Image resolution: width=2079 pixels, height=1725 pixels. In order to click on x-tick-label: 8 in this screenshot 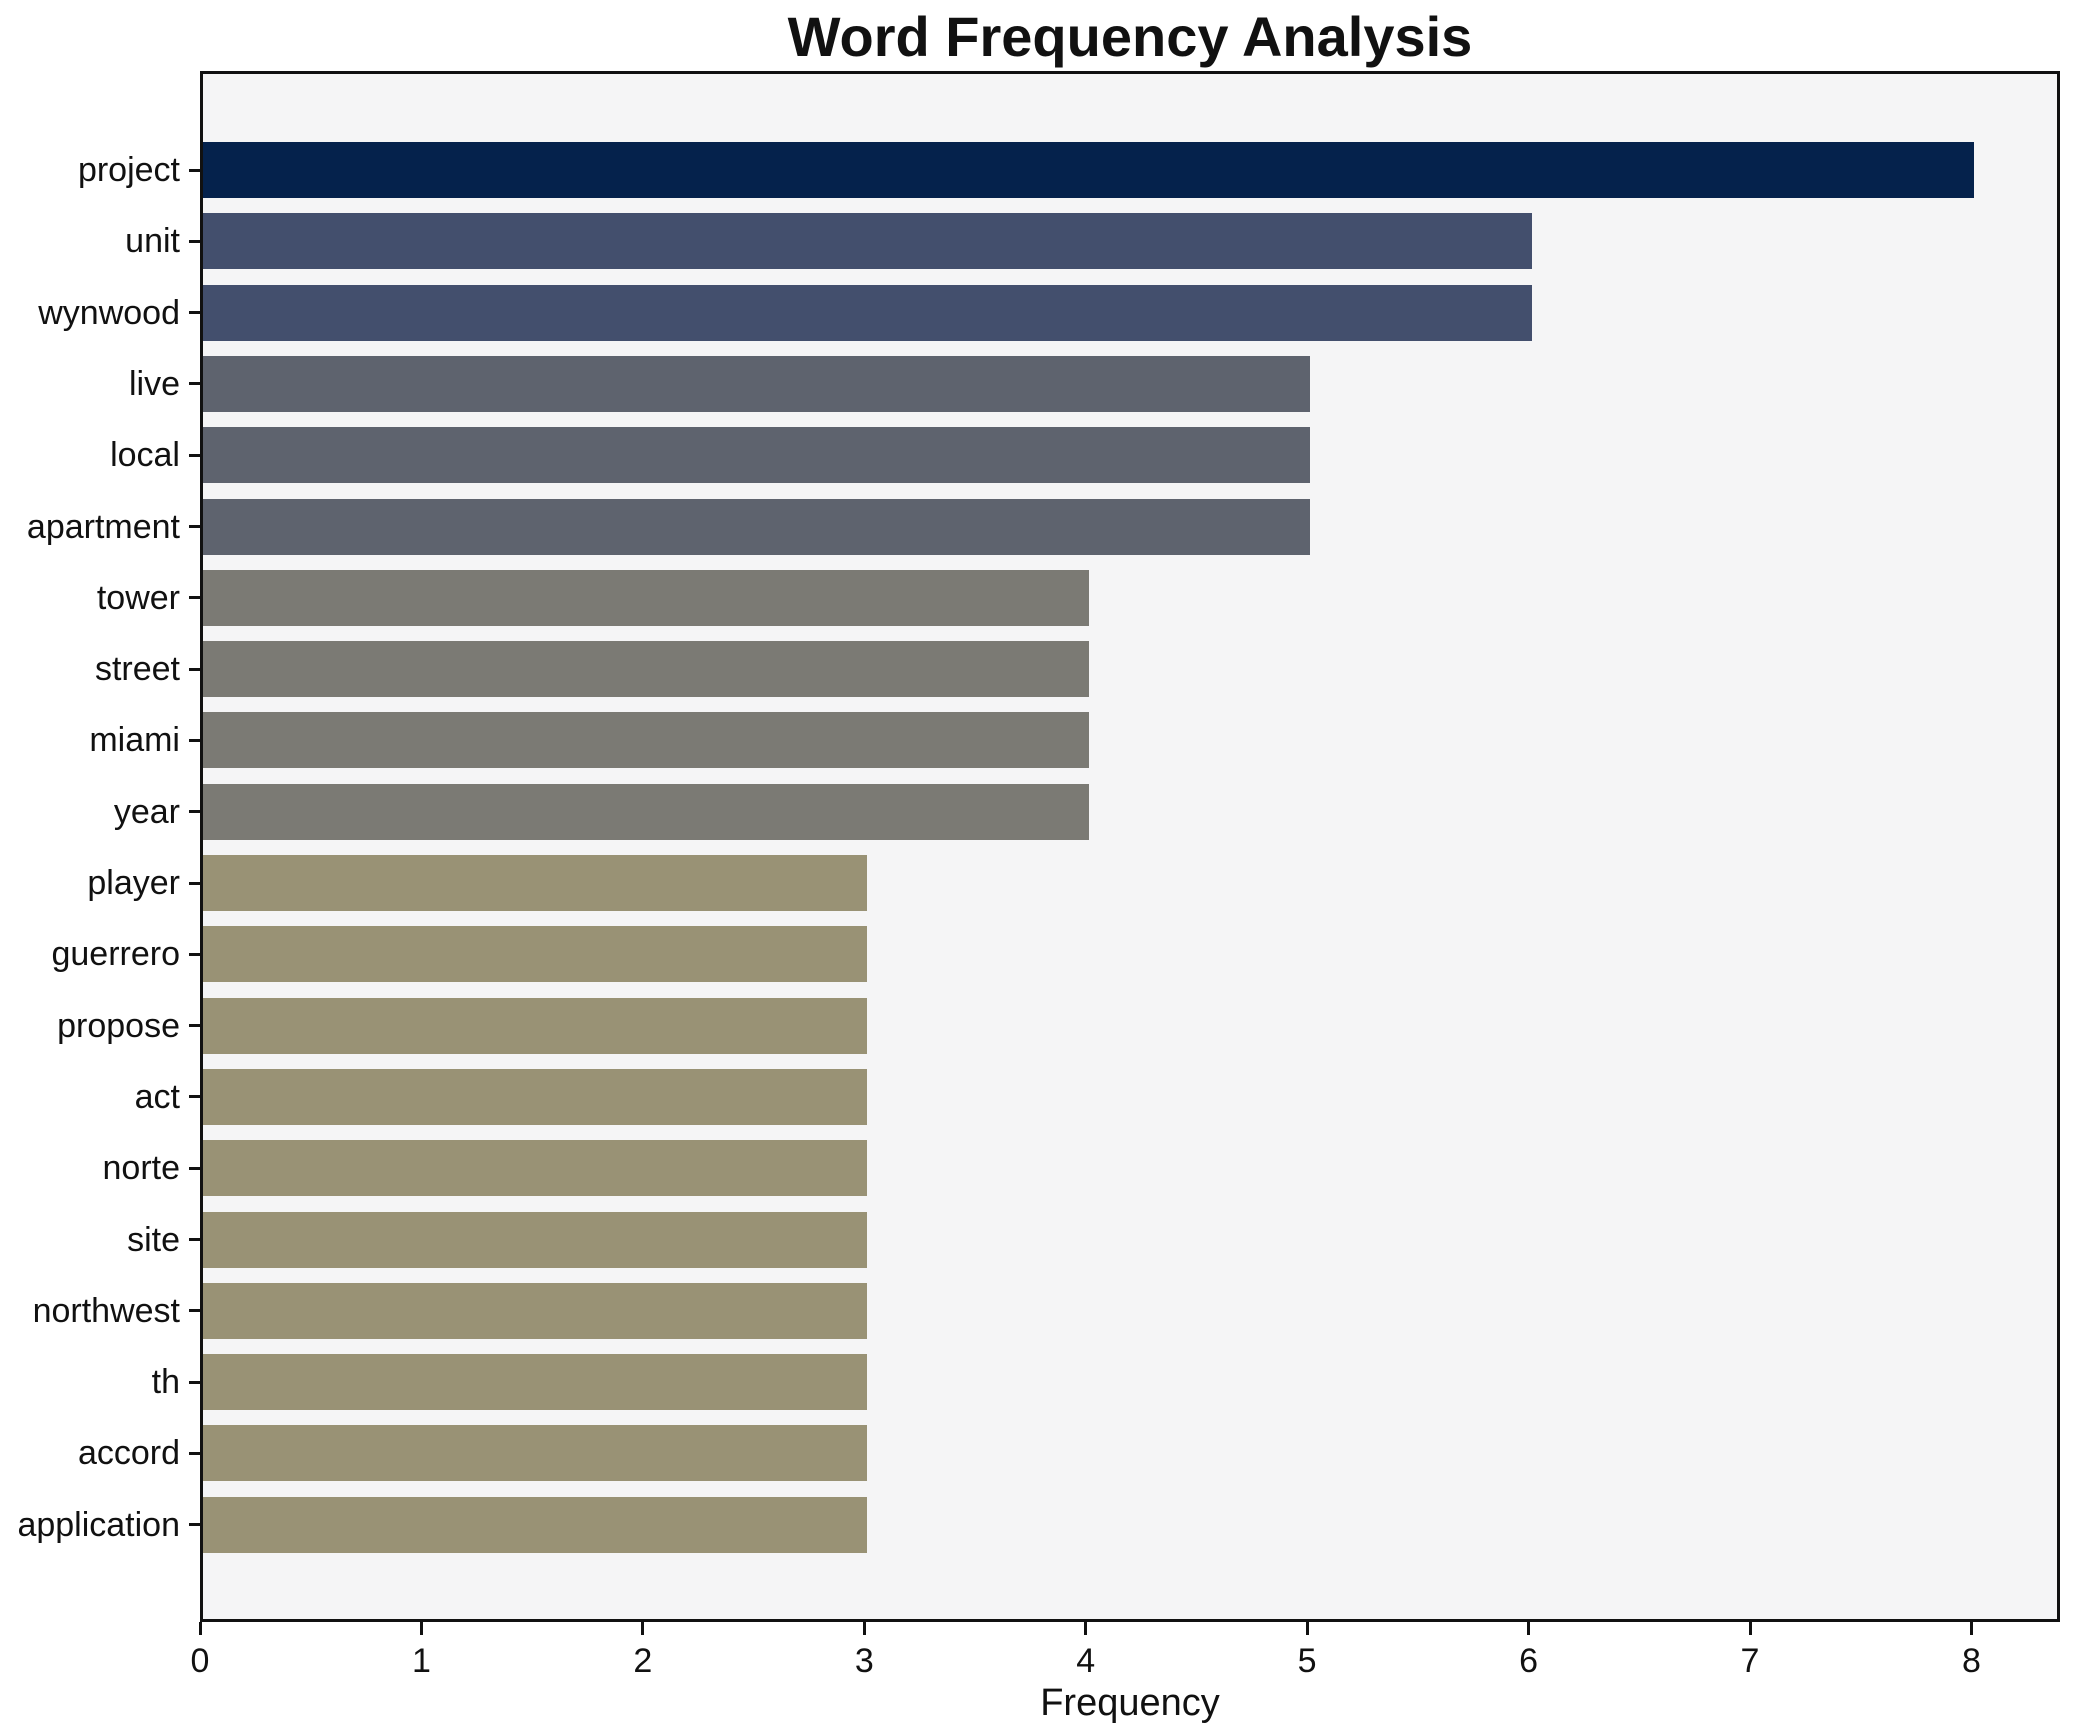, I will do `click(1971, 1661)`.